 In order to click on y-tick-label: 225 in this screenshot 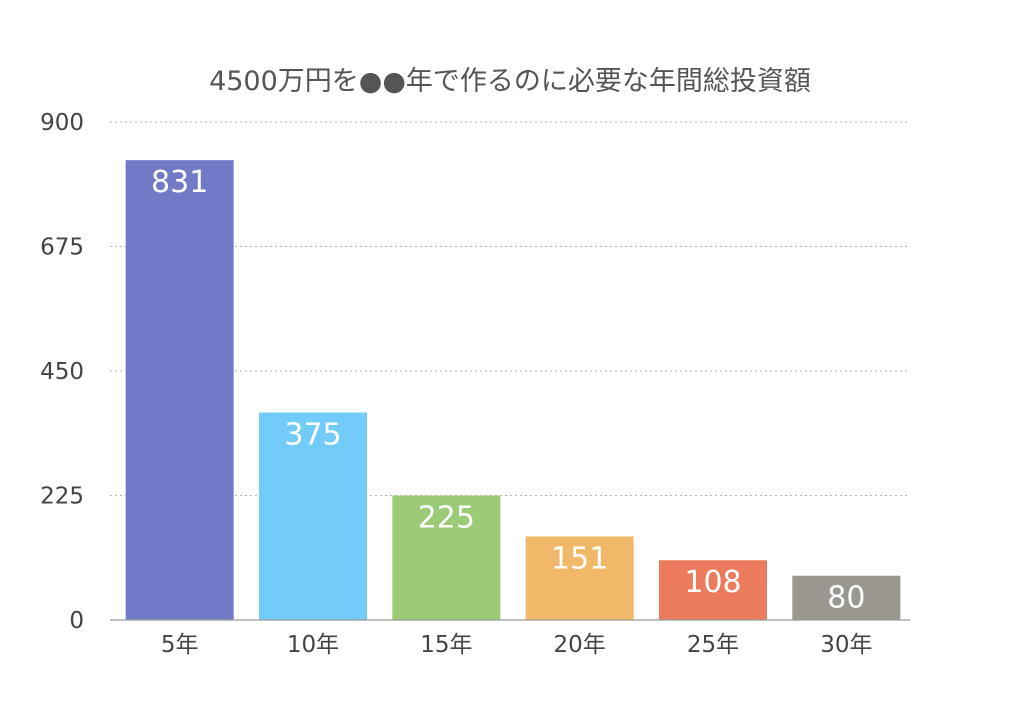, I will do `click(62, 497)`.